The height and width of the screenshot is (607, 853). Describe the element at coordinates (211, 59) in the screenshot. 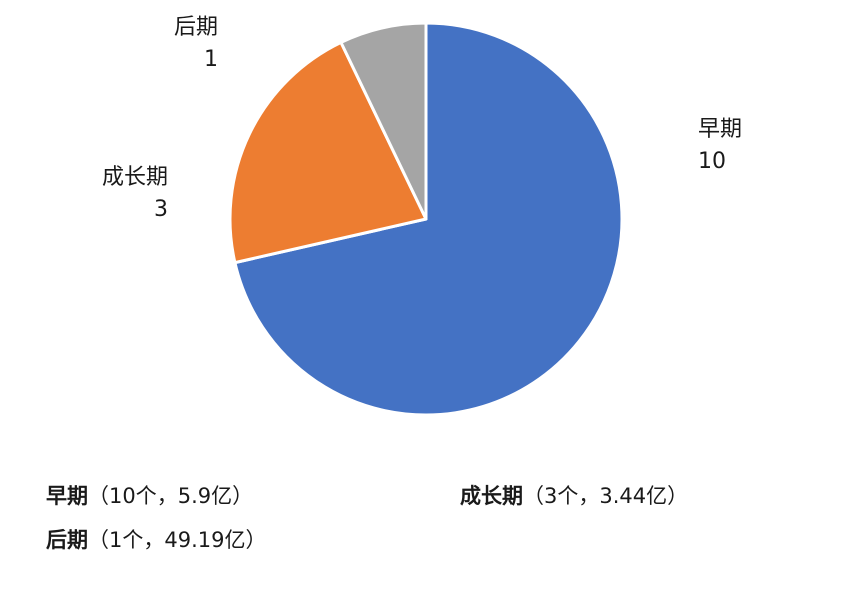

I see `slice-label-value-houqi: 1` at that location.